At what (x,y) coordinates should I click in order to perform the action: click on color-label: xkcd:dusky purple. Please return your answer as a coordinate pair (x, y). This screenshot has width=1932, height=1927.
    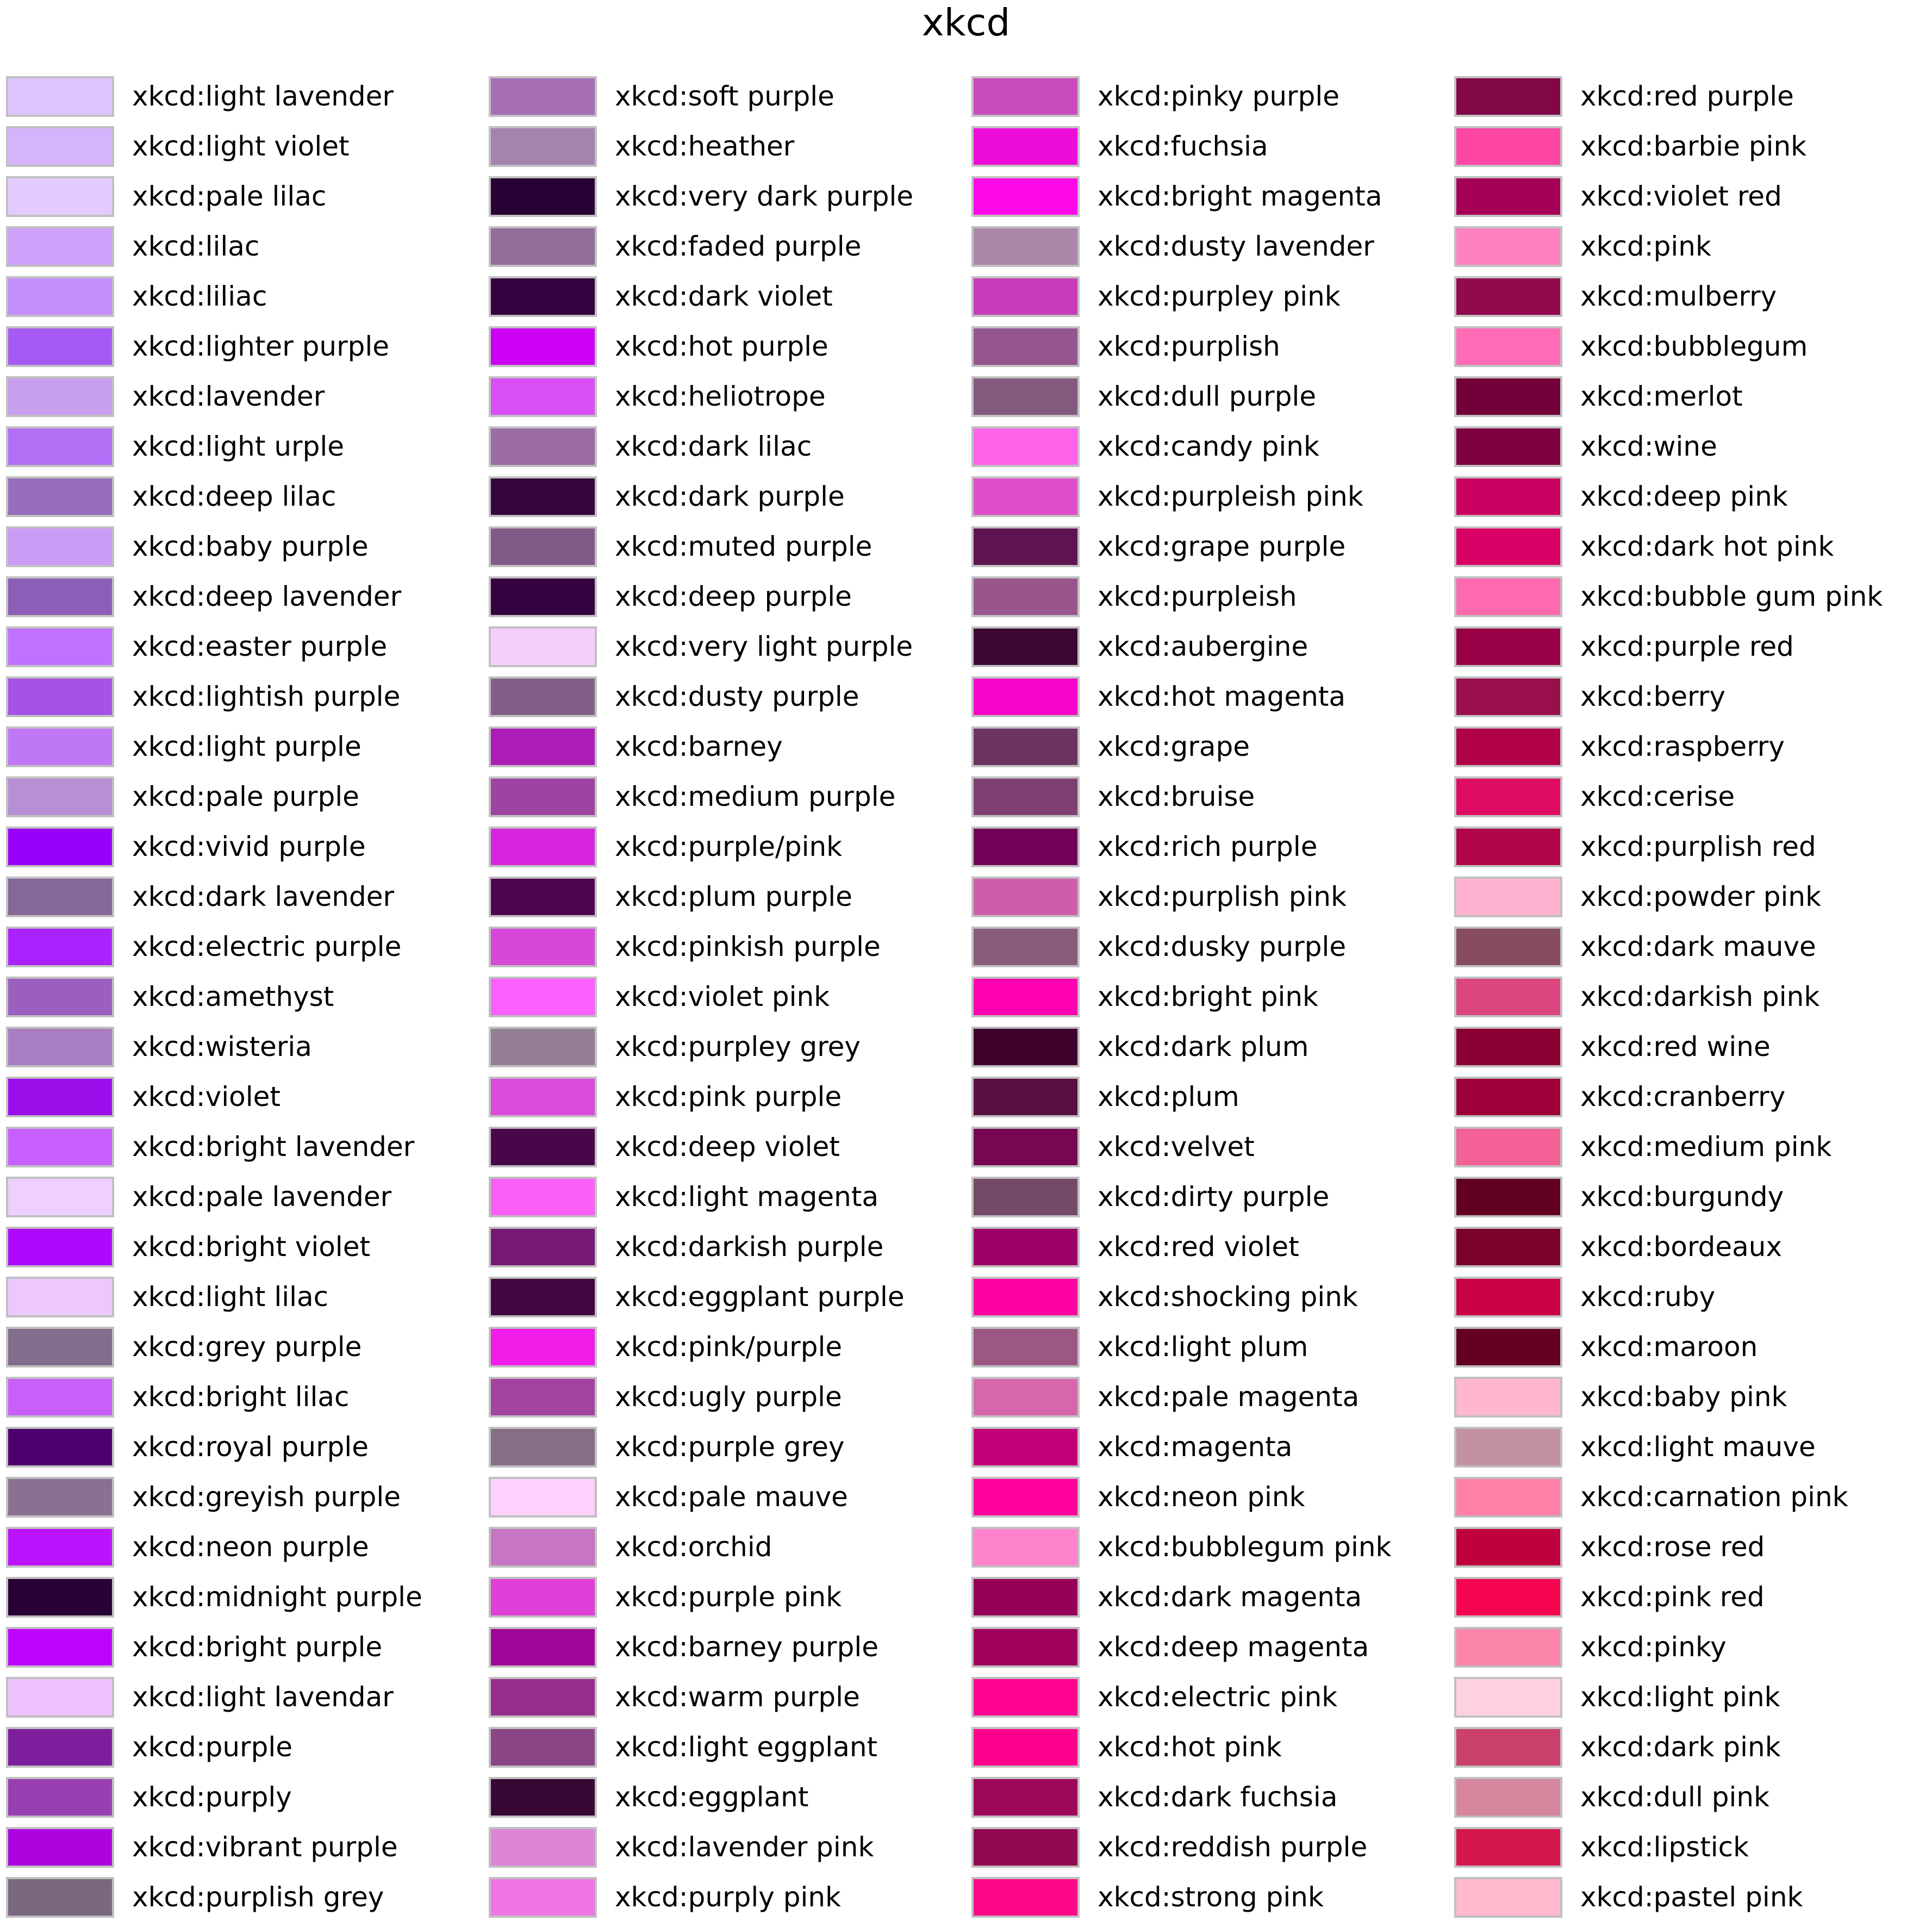
    Looking at the image, I should click on (1222, 946).